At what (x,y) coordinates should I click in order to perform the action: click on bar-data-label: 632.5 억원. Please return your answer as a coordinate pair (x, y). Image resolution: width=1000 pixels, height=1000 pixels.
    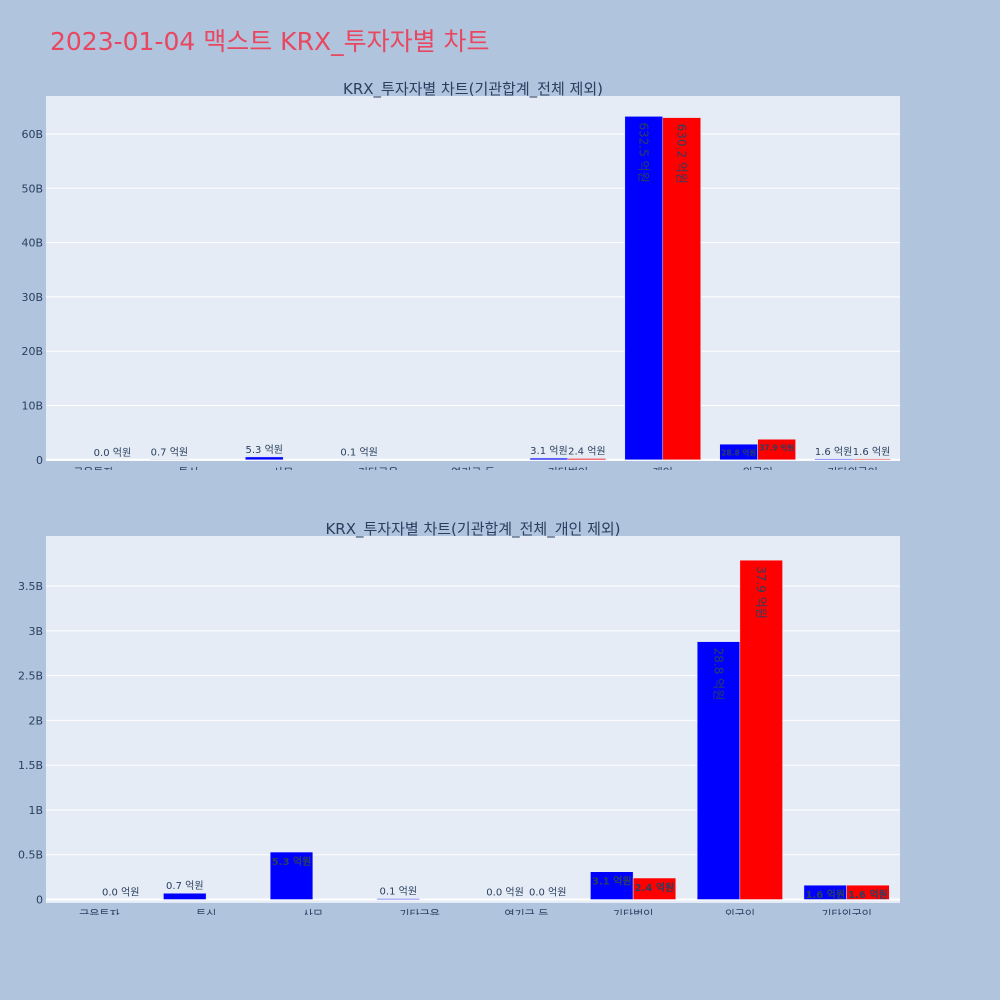
    Looking at the image, I should click on (644, 152).